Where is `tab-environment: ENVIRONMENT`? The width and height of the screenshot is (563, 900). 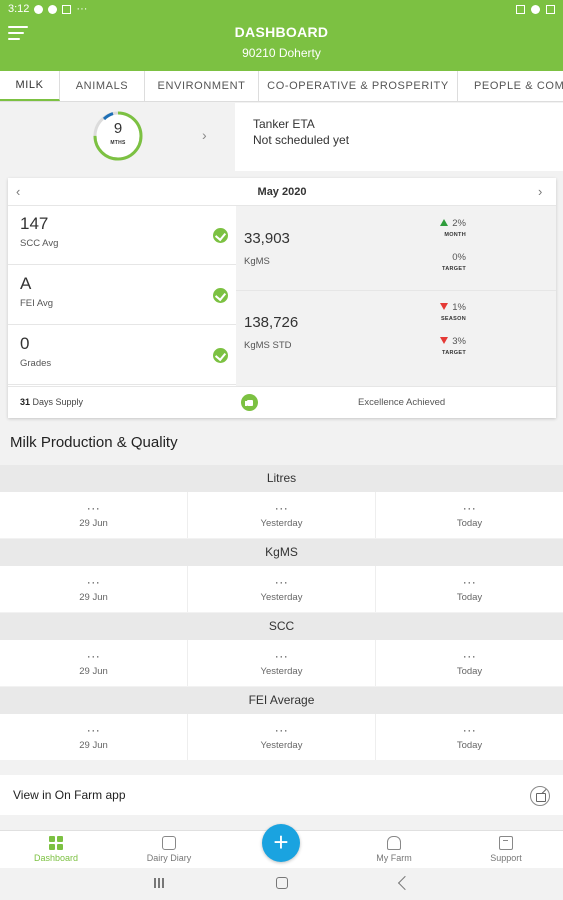
tab-environment: ENVIRONMENT is located at coordinates (202, 86).